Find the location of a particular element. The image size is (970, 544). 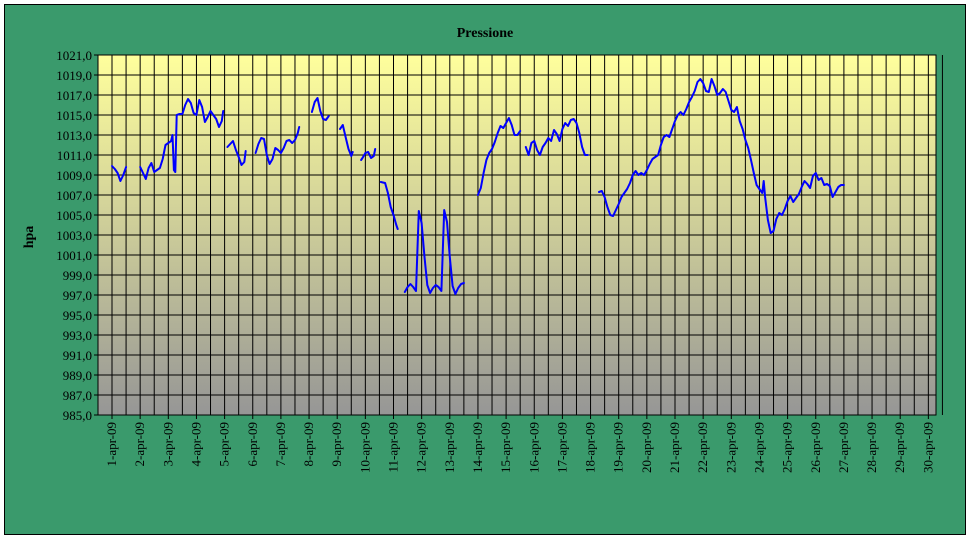

y-tick-label: 987,0 is located at coordinates (77, 395).